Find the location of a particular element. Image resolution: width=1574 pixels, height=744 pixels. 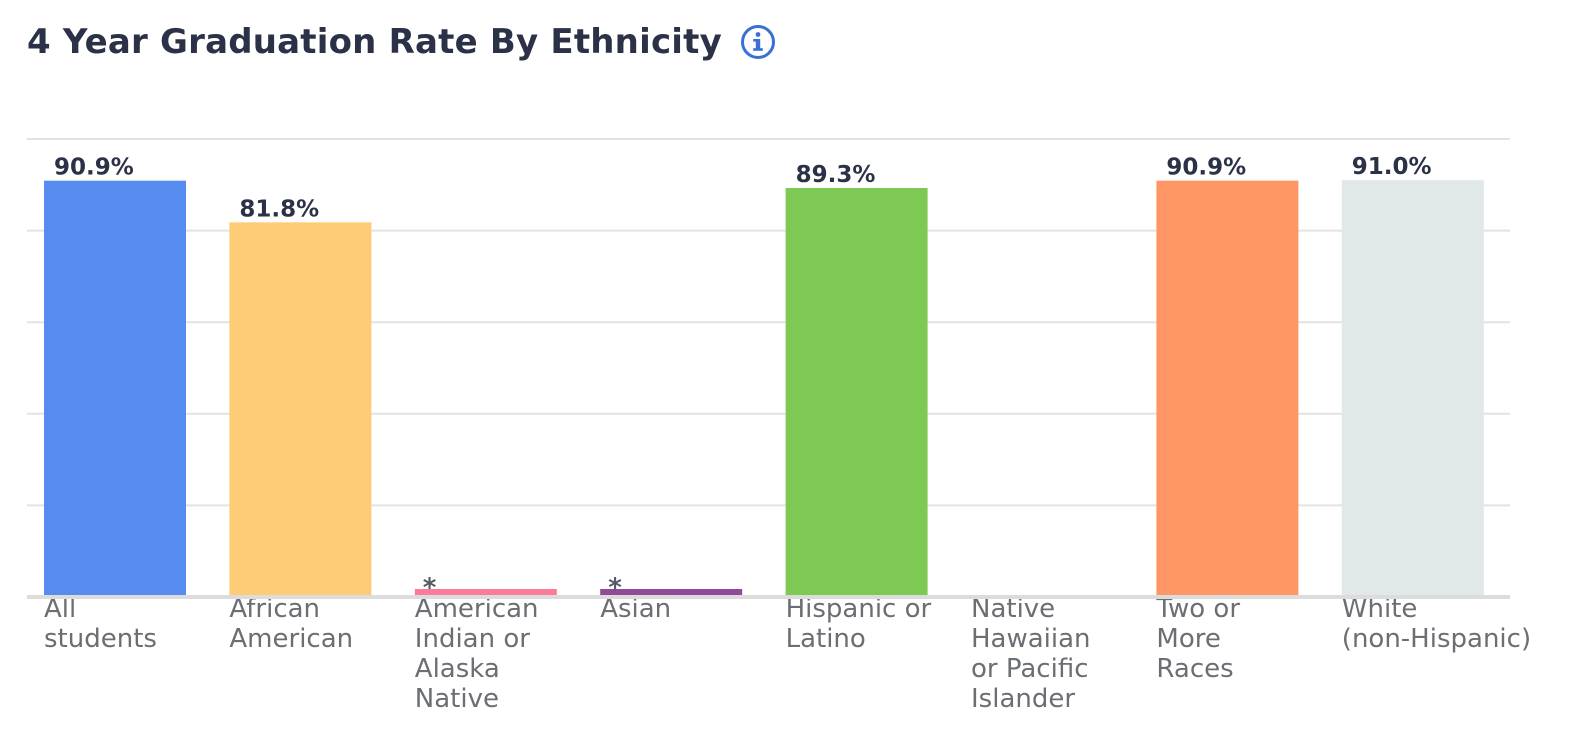

chart-title: 4 Year Graduation Rate By Ethnicity is located at coordinates (374, 42).